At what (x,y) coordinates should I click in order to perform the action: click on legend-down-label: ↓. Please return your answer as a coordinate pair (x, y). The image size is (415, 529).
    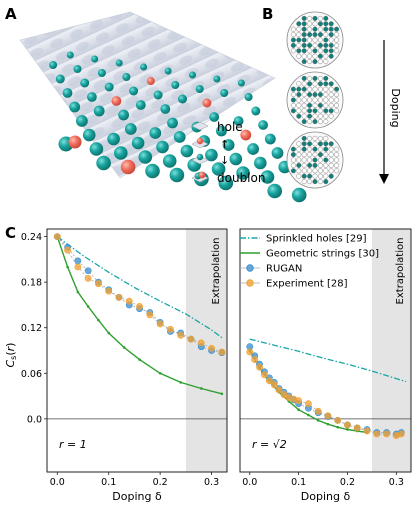
    Looking at the image, I should click on (224, 160).